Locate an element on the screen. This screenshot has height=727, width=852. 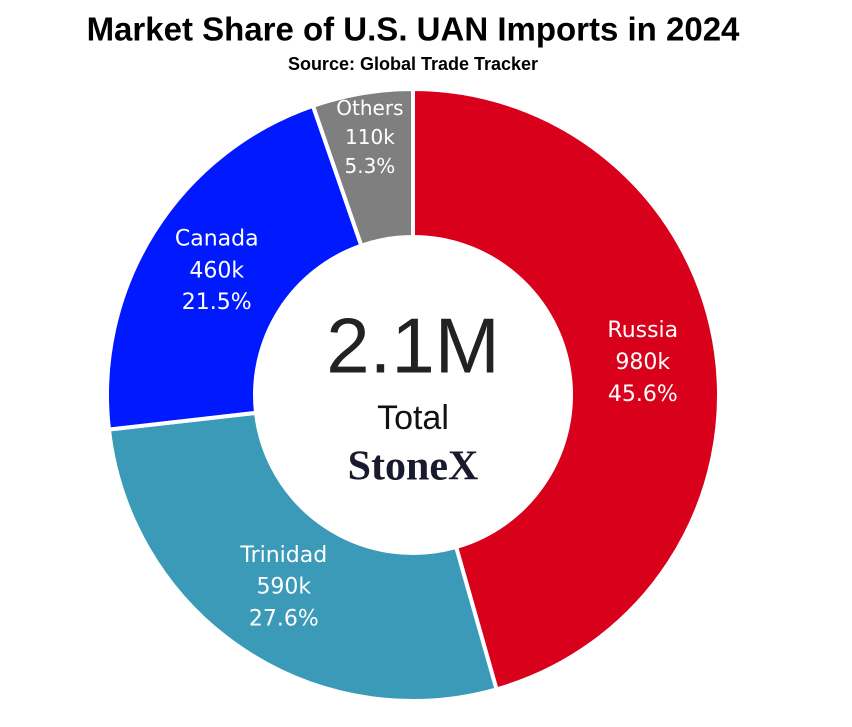
volume-label: 980k is located at coordinates (642, 362).